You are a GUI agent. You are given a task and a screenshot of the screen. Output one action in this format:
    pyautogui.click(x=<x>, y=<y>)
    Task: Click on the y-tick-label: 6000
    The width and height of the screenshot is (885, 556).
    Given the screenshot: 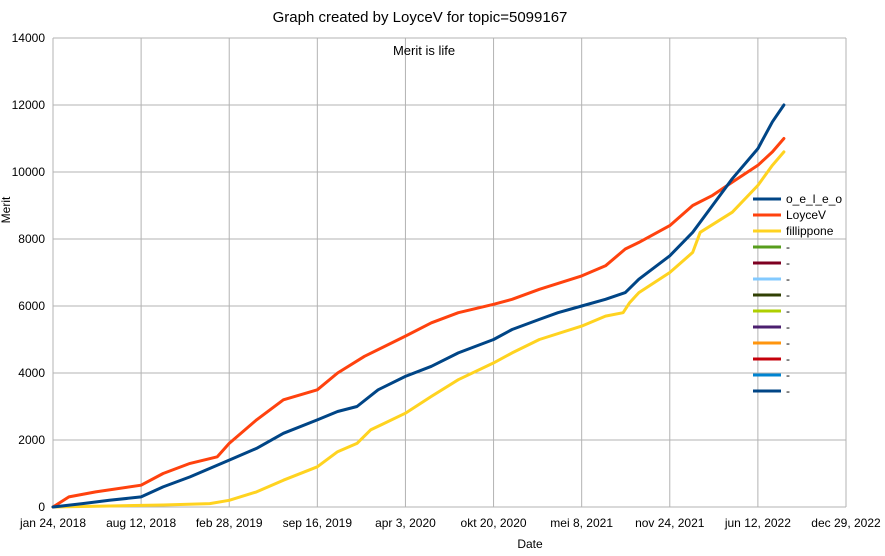 What is the action you would take?
    pyautogui.click(x=31, y=306)
    